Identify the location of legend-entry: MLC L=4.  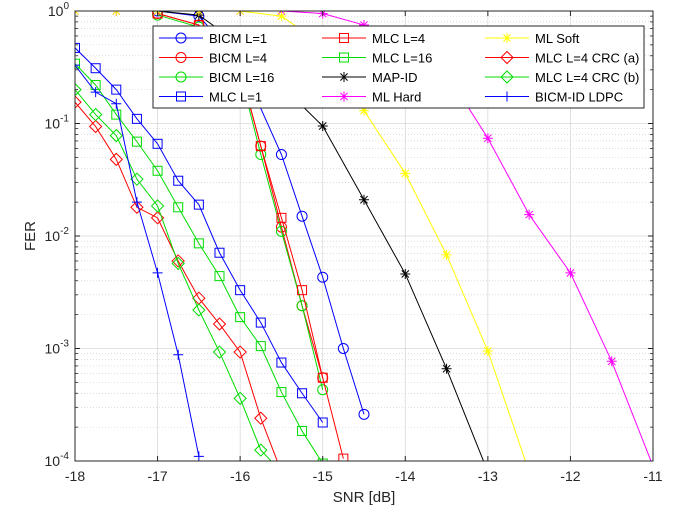
(373, 38).